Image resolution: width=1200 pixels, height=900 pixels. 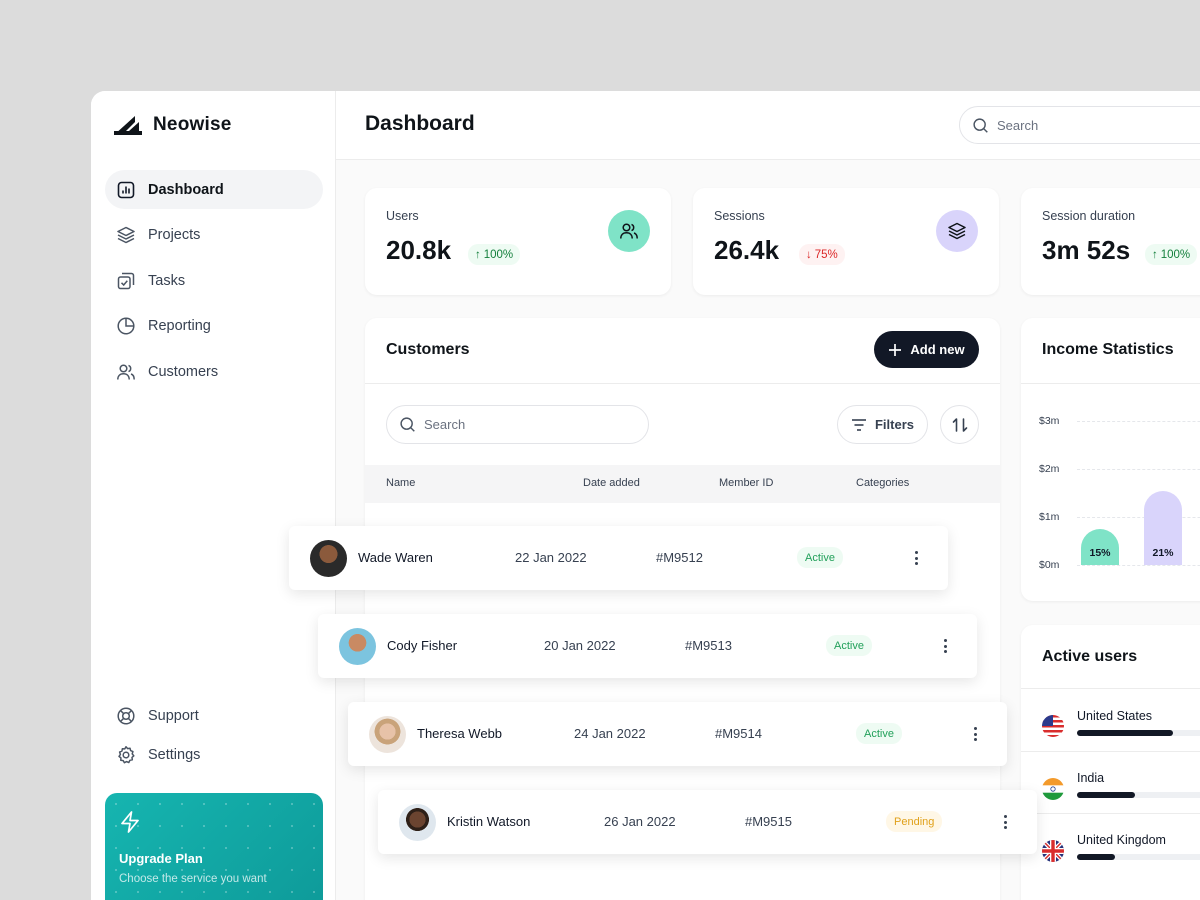 I want to click on bar-label: 21%, so click(x=1163, y=553).